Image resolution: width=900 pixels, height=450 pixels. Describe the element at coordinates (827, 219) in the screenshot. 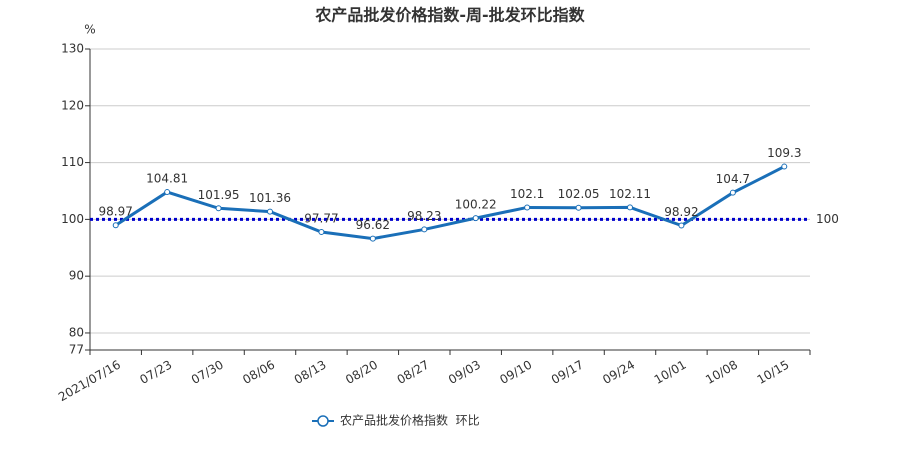

I see `reference-label: 100` at that location.